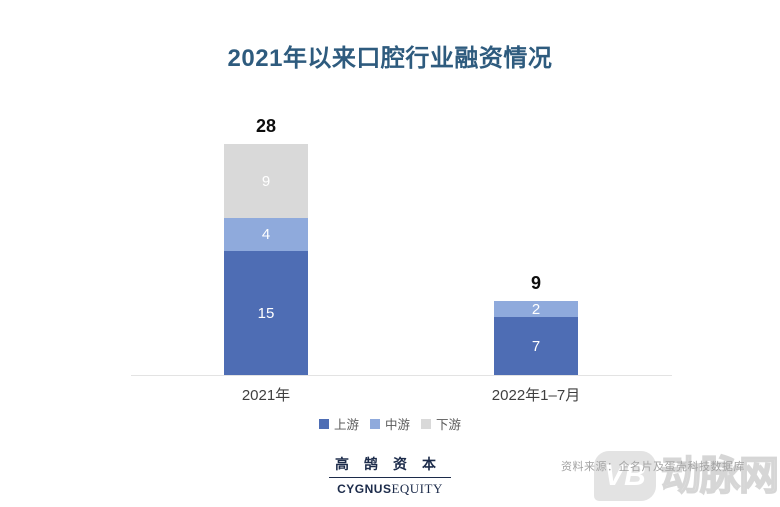 The image size is (780, 507). Describe the element at coordinates (720, 476) in the screenshot. I see `vcbeat-brand-text: 动脉网` at that location.